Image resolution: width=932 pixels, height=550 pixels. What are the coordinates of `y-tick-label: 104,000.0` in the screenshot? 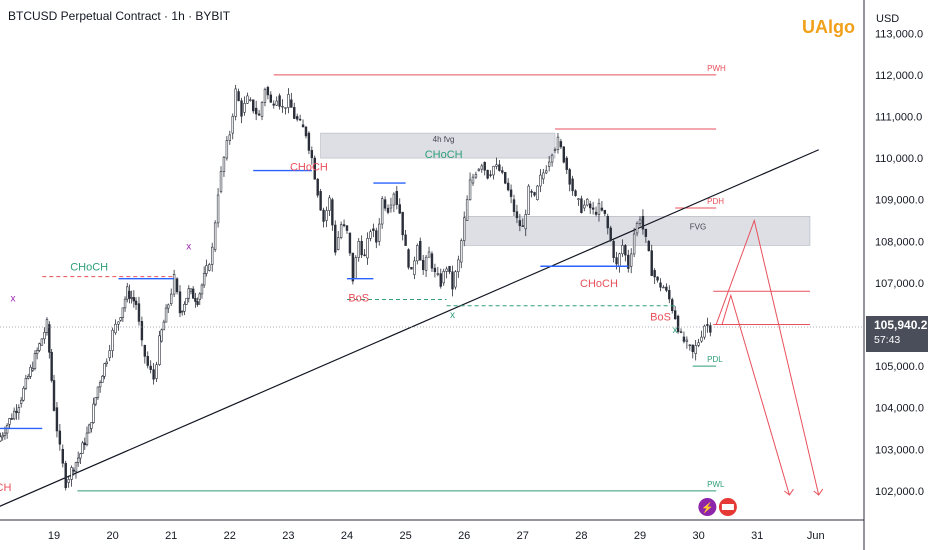 It's located at (899, 409).